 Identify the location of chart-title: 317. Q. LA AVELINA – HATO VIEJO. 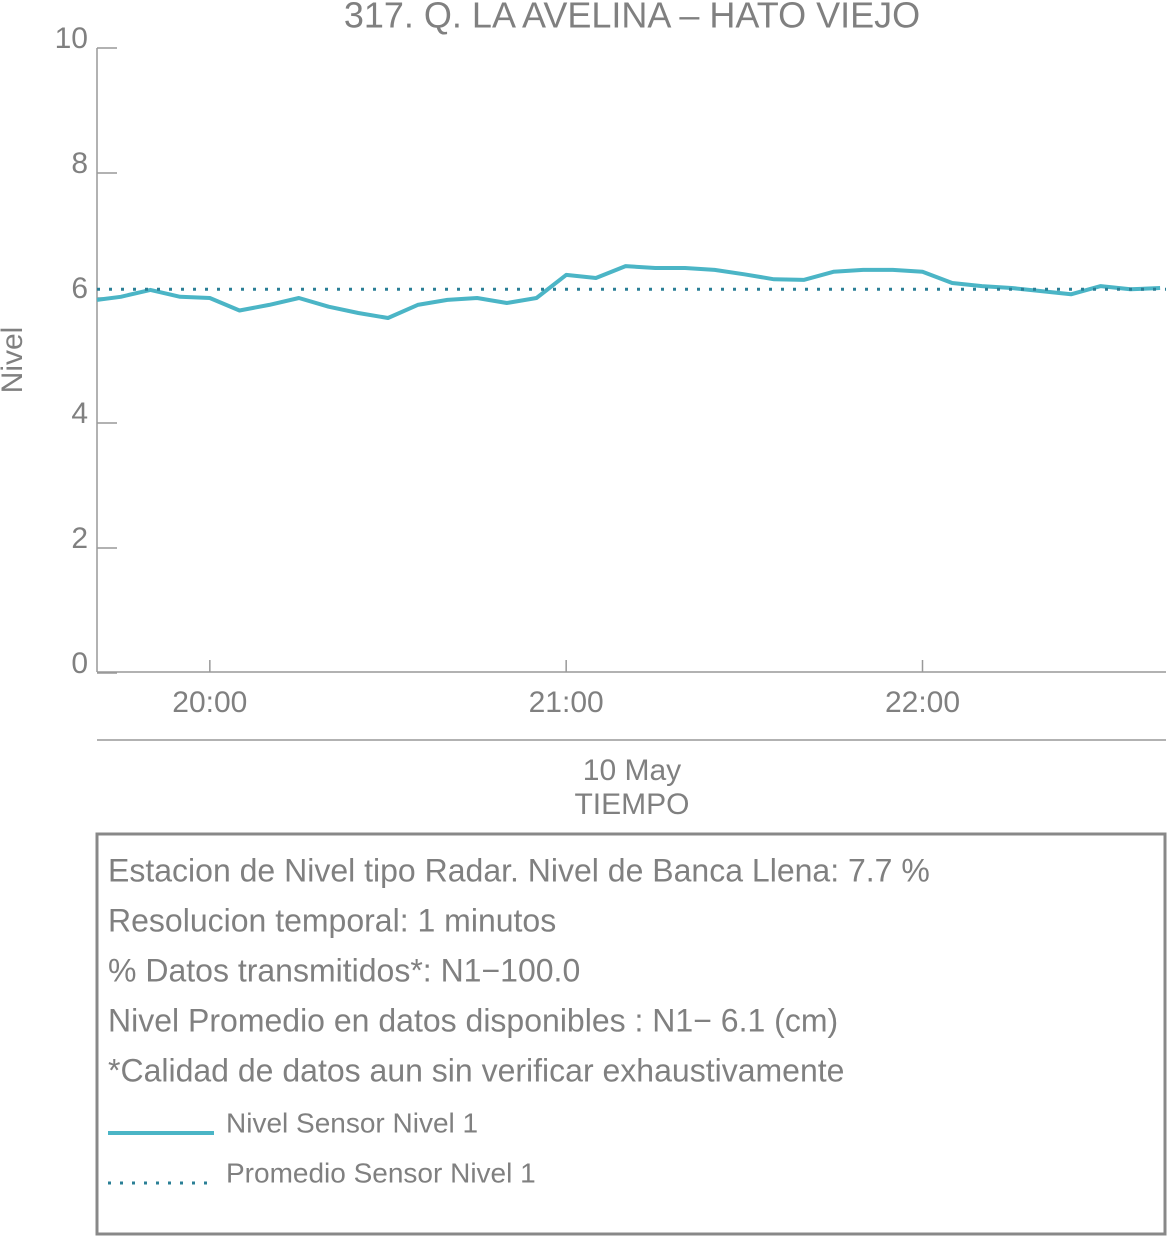
(632, 18).